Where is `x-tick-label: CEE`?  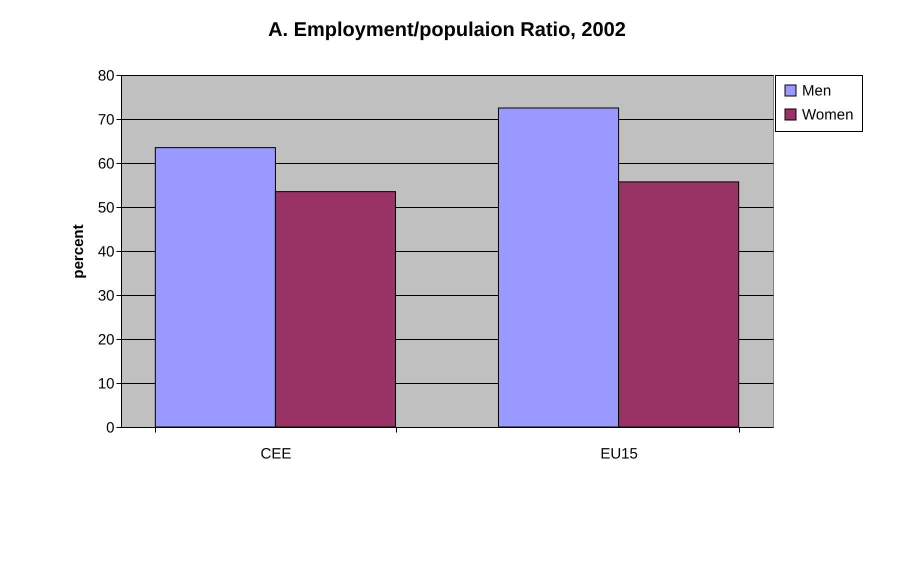
x-tick-label: CEE is located at coordinates (276, 454).